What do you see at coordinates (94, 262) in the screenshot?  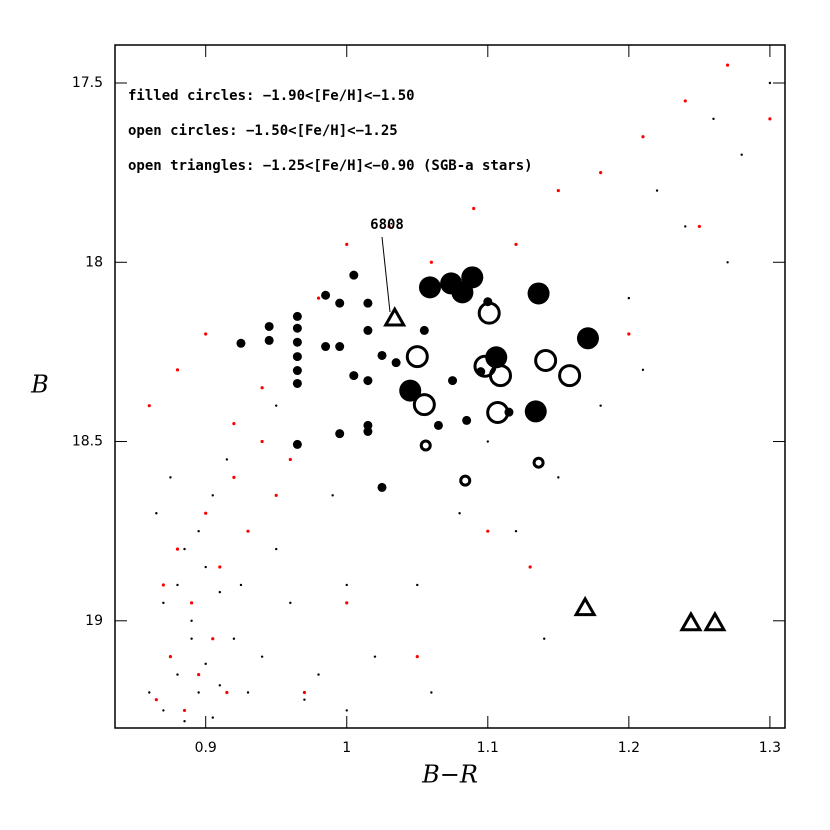 I see `y-tick-label: 18` at bounding box center [94, 262].